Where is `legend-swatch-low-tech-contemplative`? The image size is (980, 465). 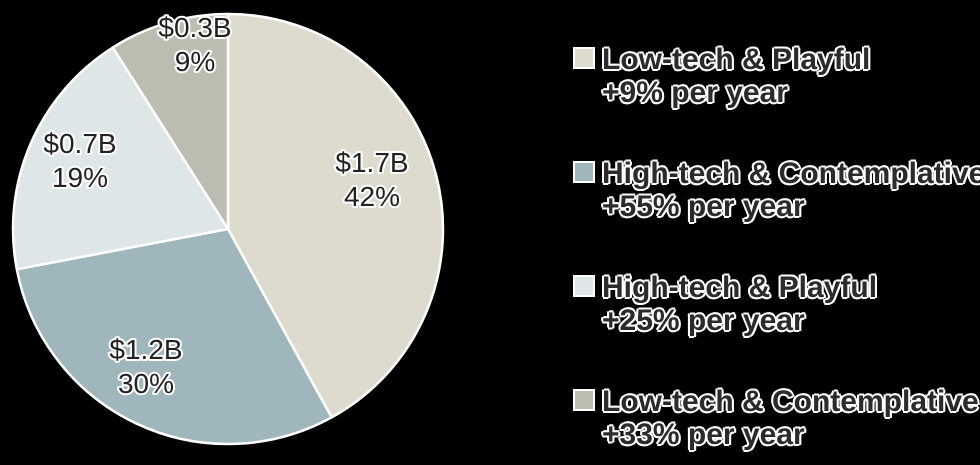 legend-swatch-low-tech-contemplative is located at coordinates (584, 400).